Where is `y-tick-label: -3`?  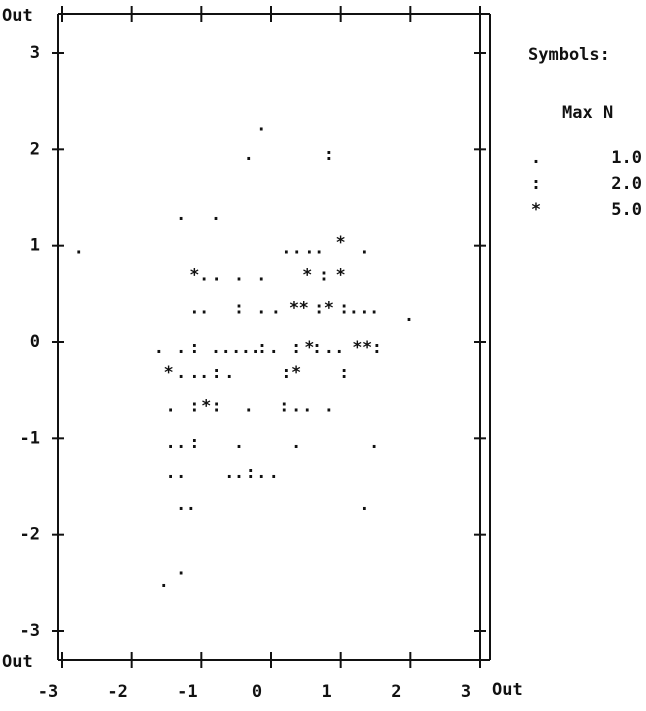
y-tick-label: -3 is located at coordinates (30, 631).